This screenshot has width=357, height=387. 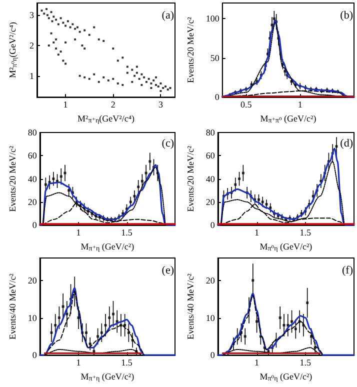 What do you see at coordinates (215, 57) in the screenshot?
I see `y-tick-label: 50` at bounding box center [215, 57].